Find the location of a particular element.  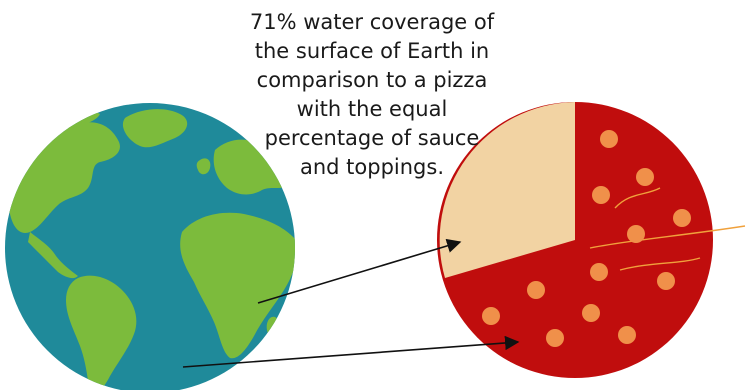

pizza-plain-slice is located at coordinates (507, 190).